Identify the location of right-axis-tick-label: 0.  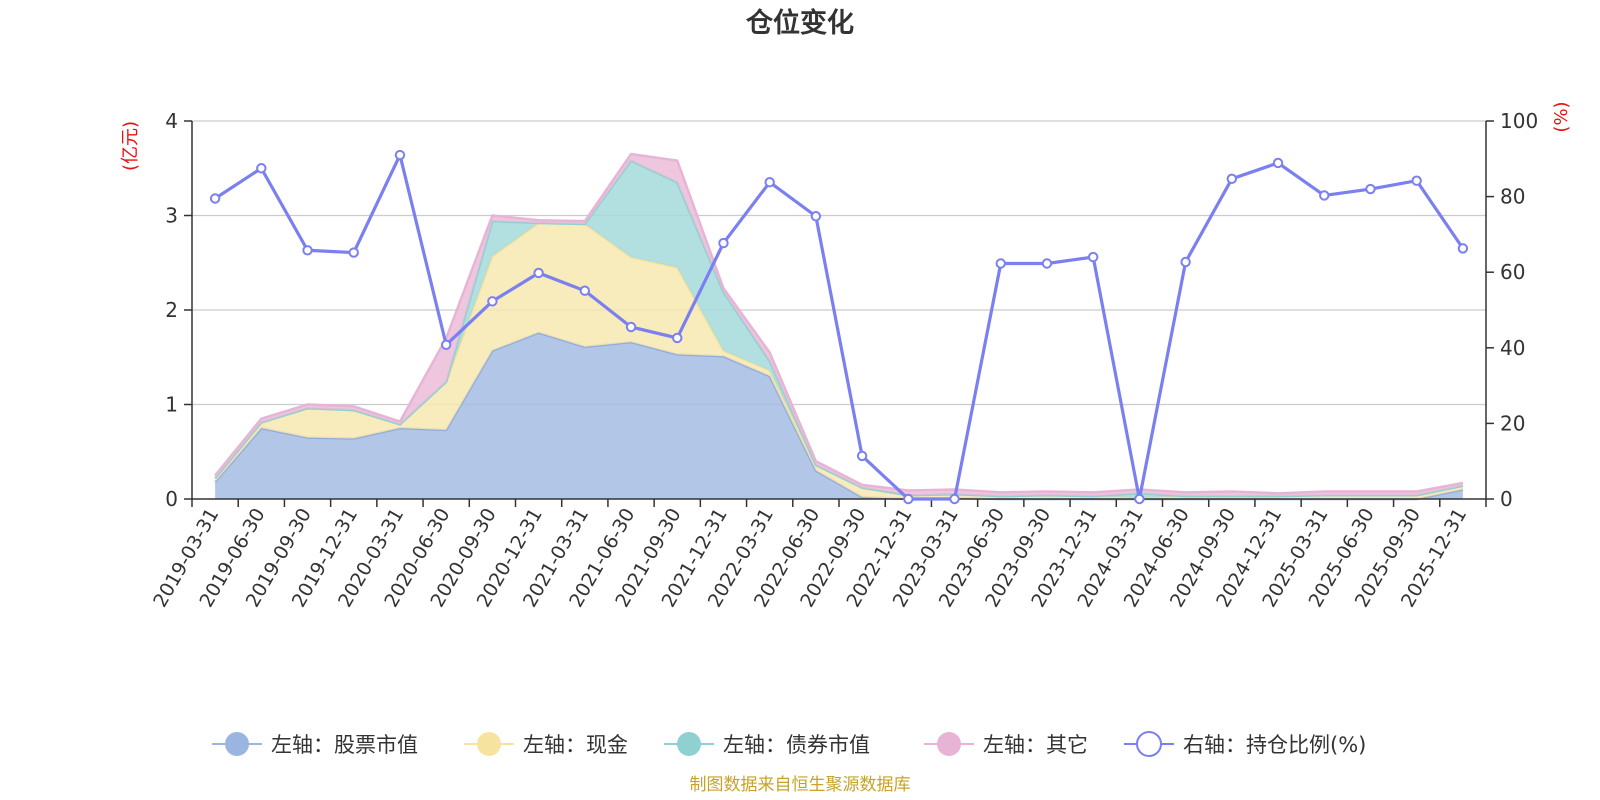
(1506, 499).